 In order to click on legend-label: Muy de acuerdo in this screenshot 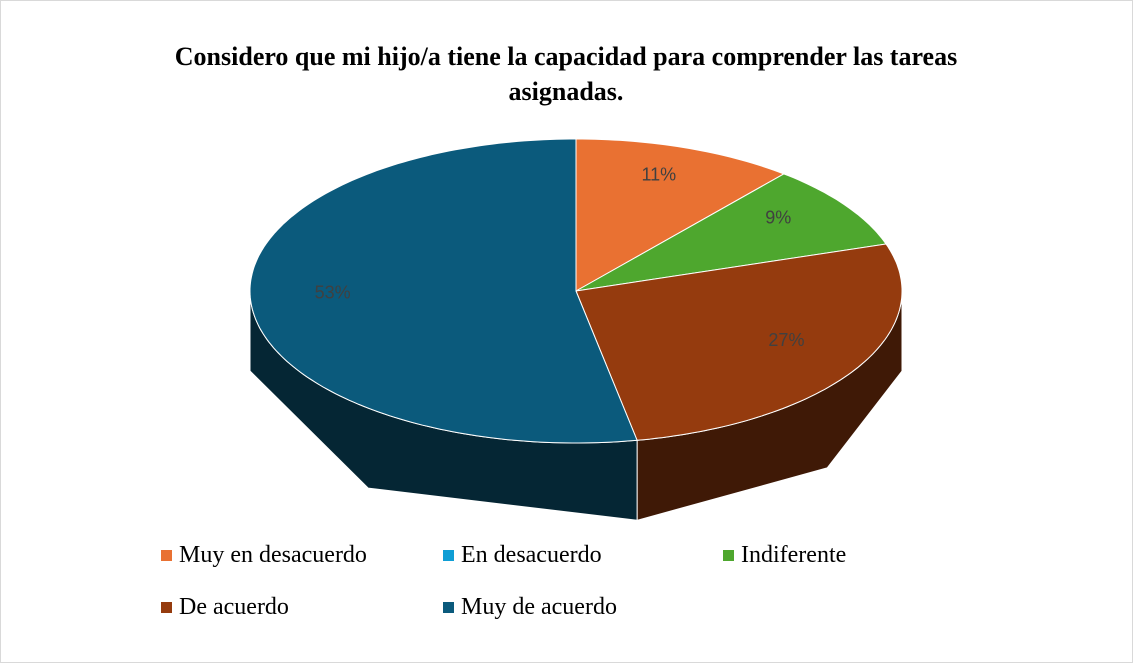, I will do `click(539, 606)`.